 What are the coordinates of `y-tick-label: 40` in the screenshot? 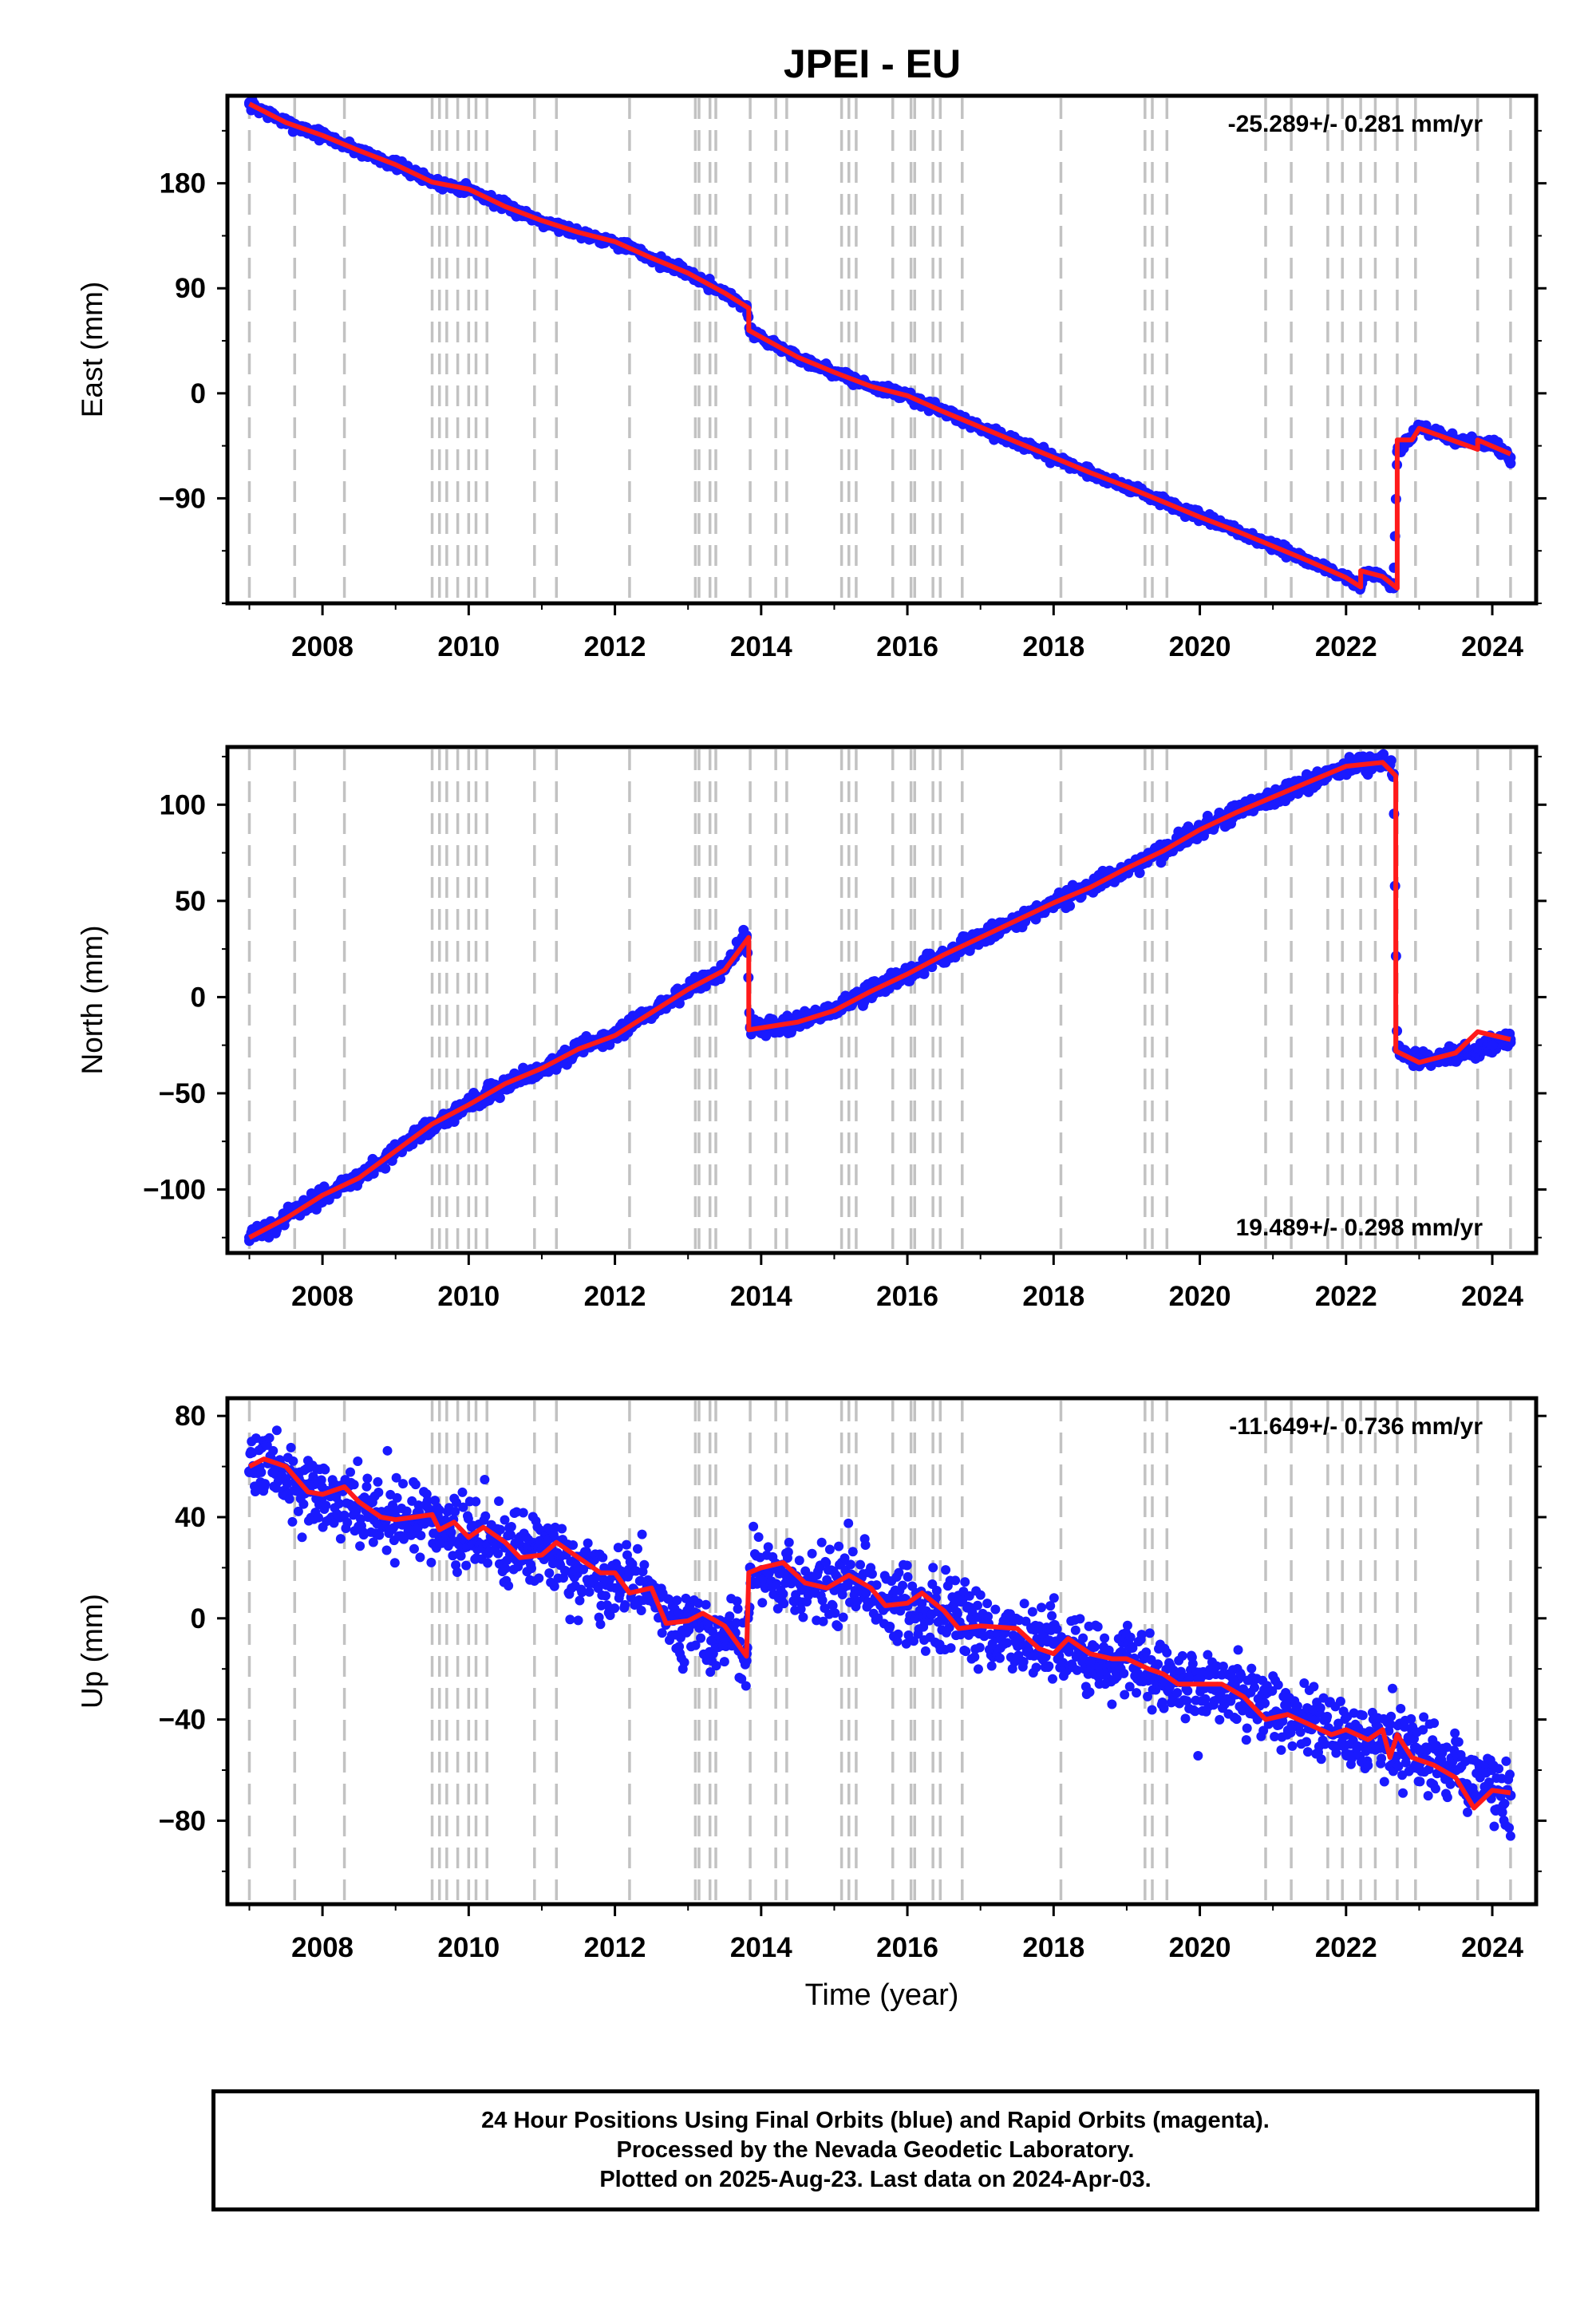 It's located at (190, 1517).